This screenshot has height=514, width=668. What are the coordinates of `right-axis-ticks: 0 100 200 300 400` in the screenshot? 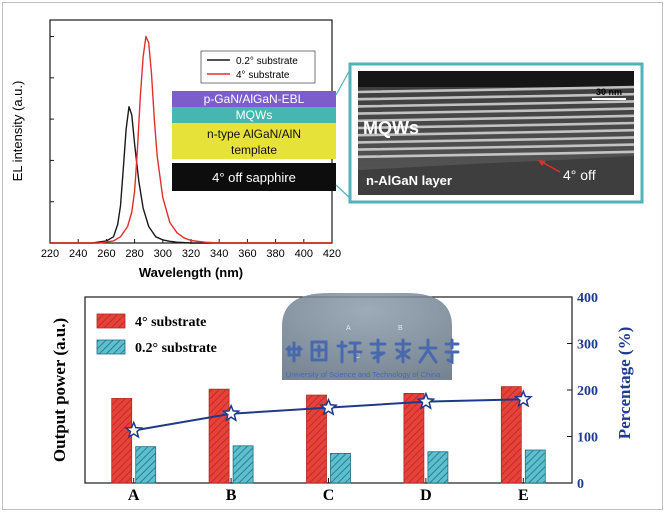 It's located at (582, 391).